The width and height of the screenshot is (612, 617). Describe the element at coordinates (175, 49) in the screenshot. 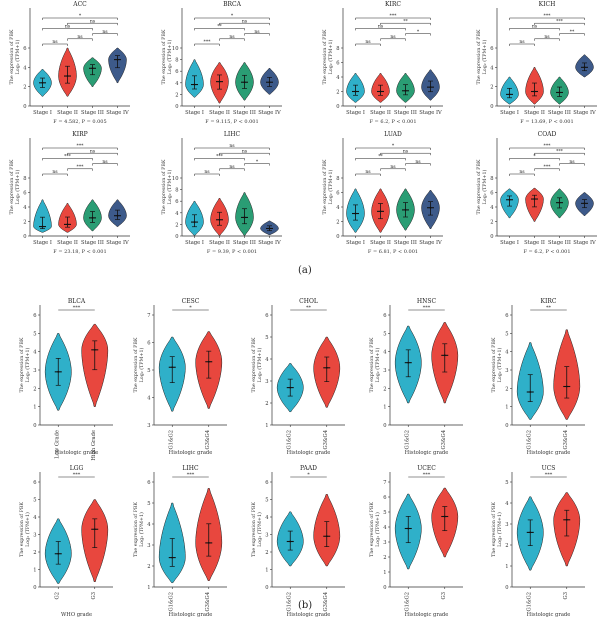

I see `y-tick-label: 10` at that location.